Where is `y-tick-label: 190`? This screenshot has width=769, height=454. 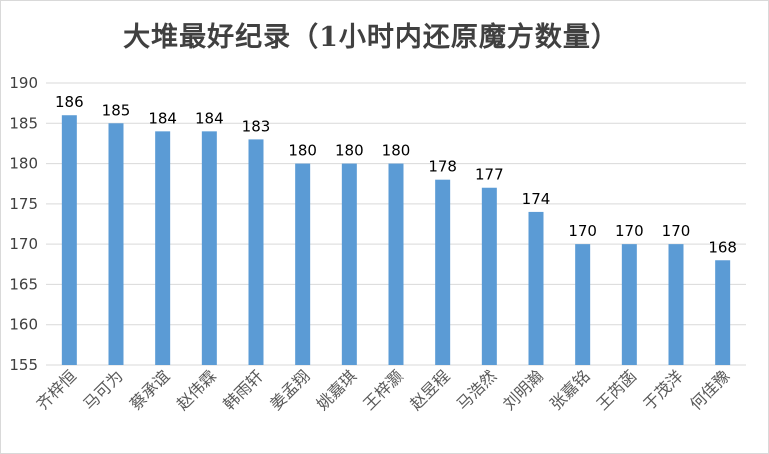 y-tick-label: 190 is located at coordinates (23, 83).